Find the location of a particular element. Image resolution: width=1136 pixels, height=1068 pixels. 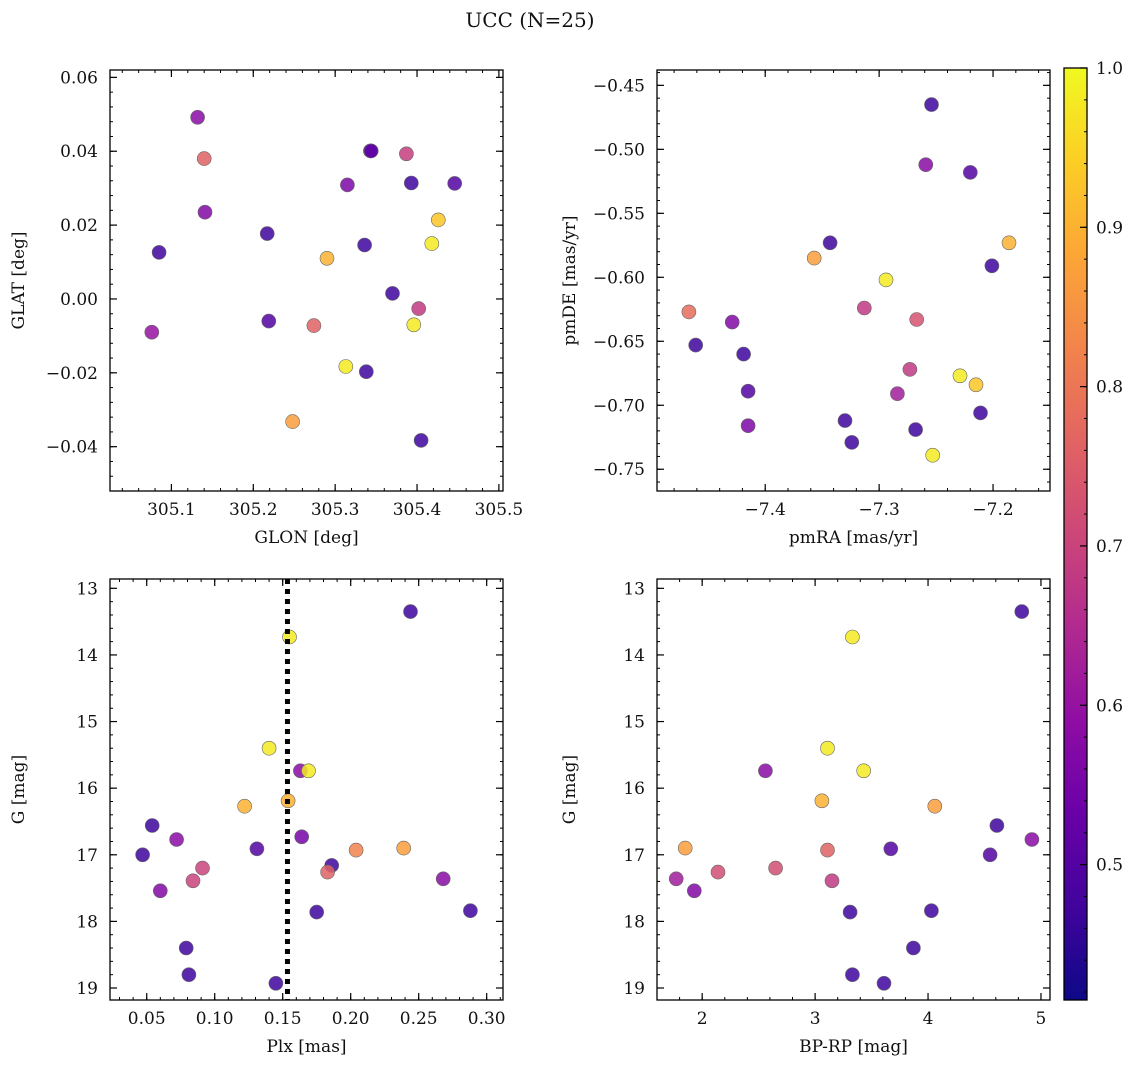

colorbar-gradient is located at coordinates (1075, 534).